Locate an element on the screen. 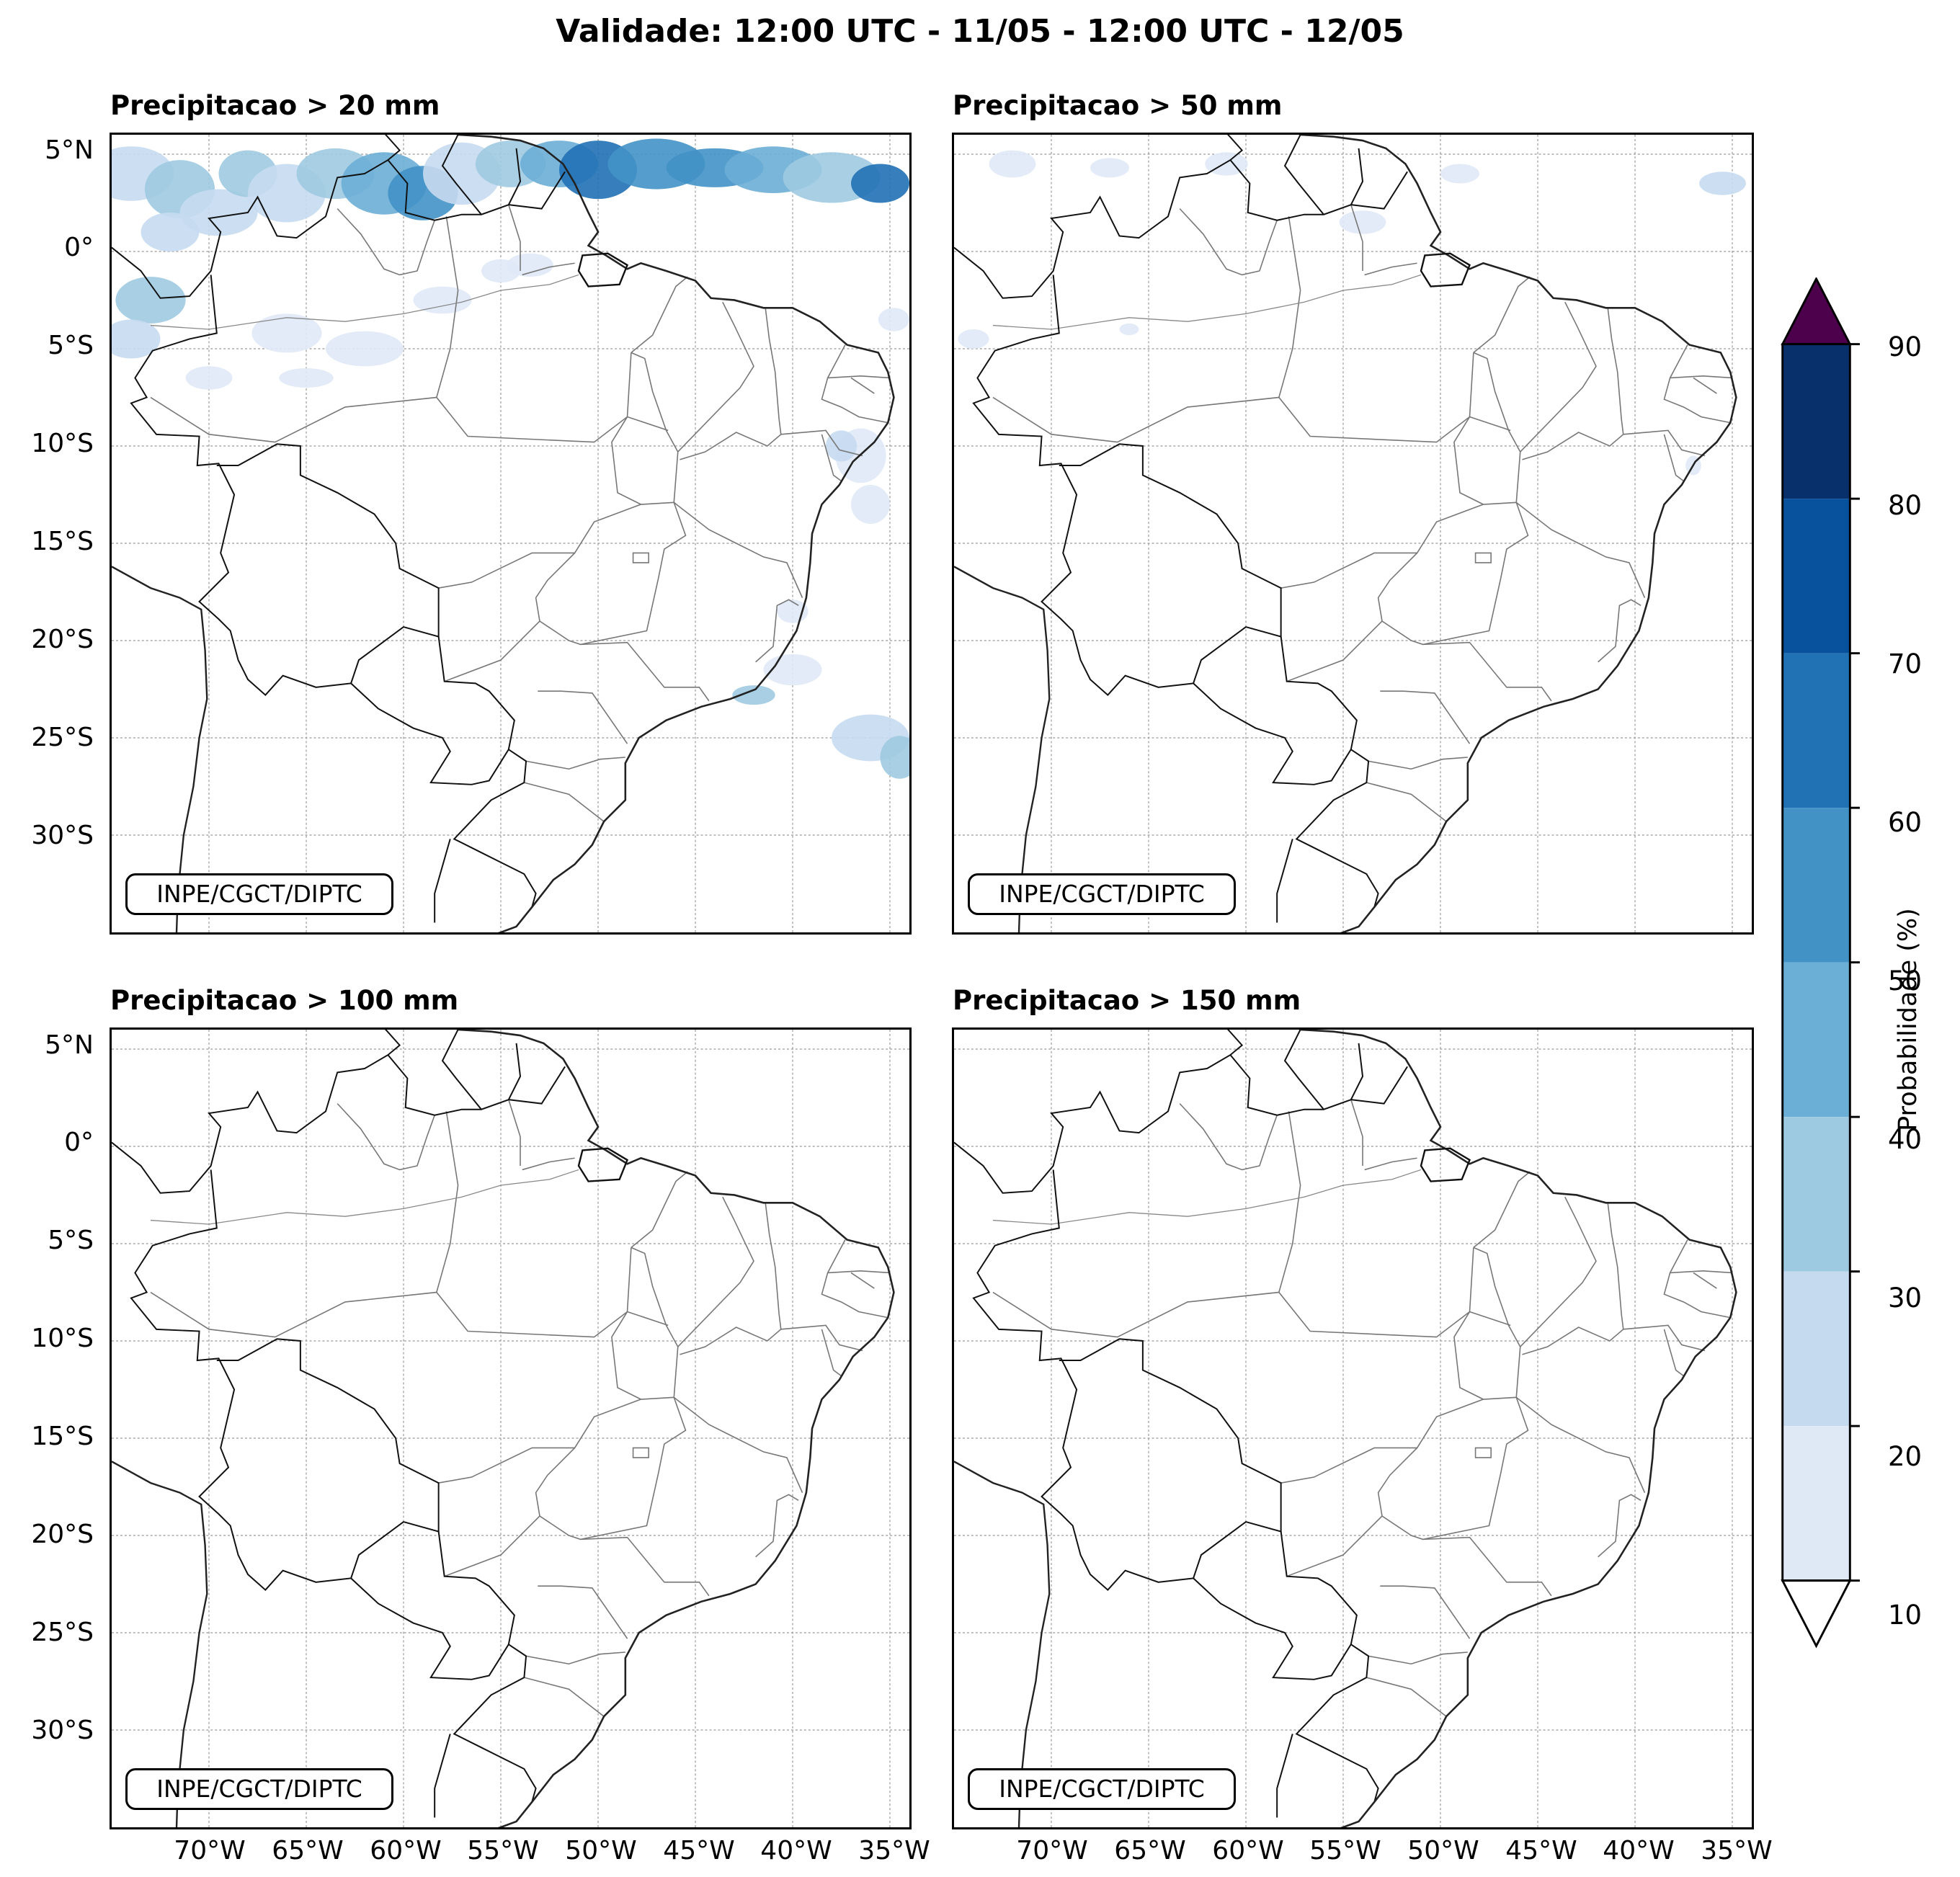  lat-label: 5°N is located at coordinates (69, 150).